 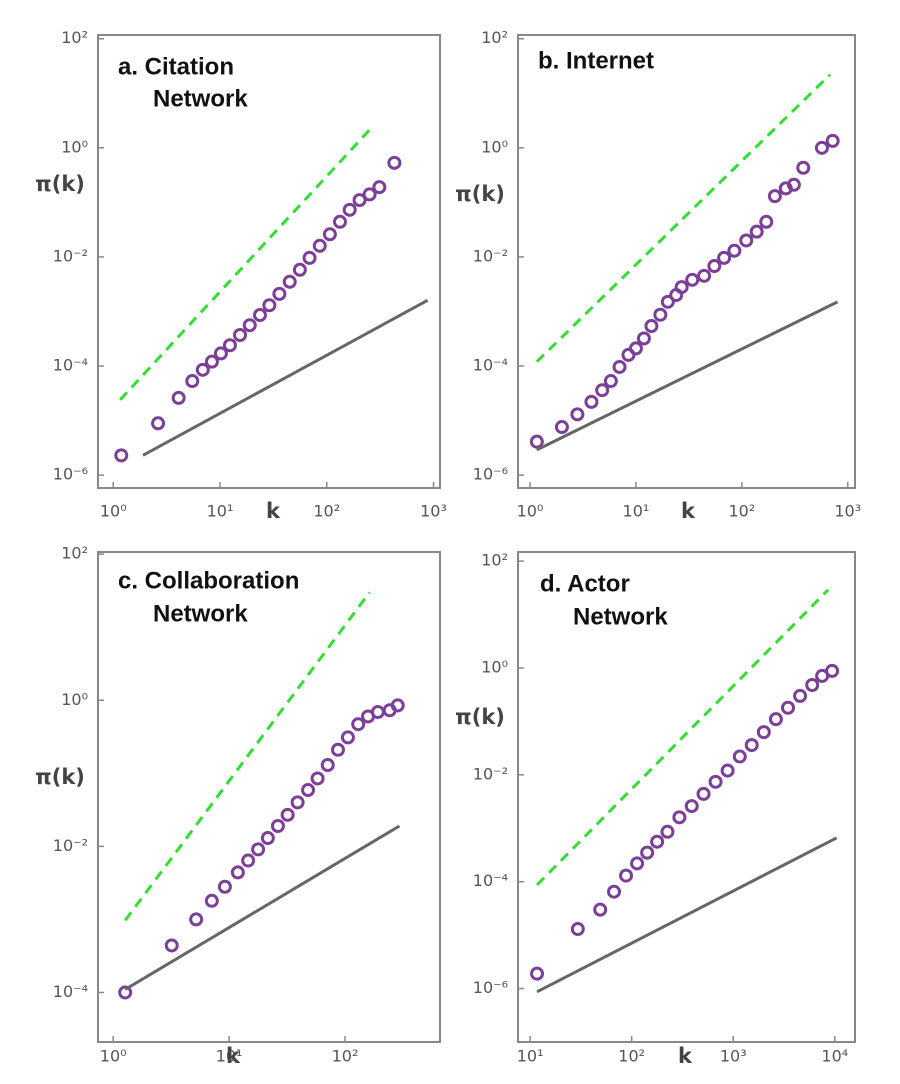 What do you see at coordinates (596, 60) in the screenshot?
I see `panel-title: b. Internet` at bounding box center [596, 60].